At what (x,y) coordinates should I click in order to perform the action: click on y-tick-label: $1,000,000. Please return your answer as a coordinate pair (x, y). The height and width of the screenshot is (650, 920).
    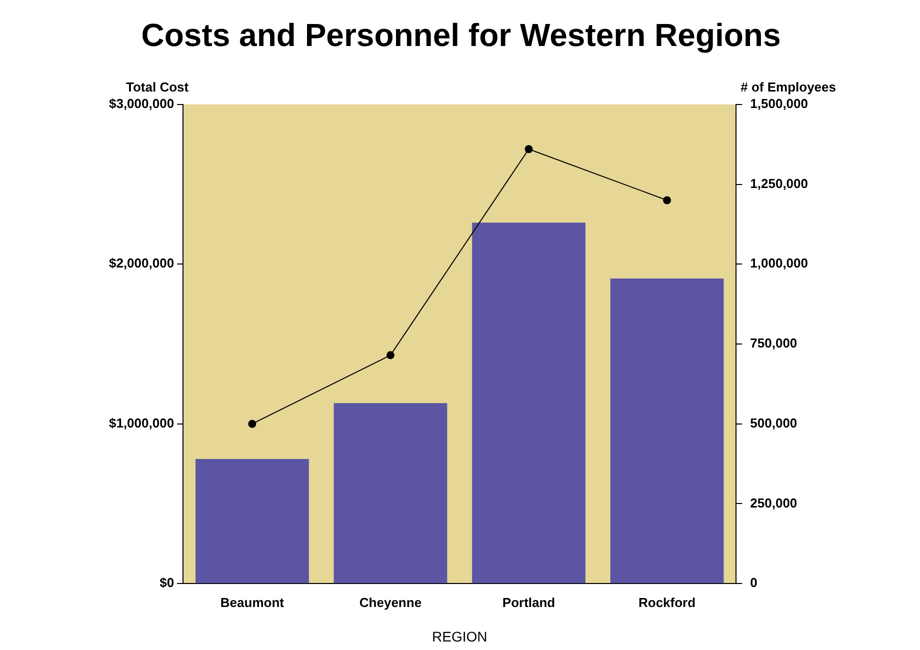
    Looking at the image, I should click on (141, 422).